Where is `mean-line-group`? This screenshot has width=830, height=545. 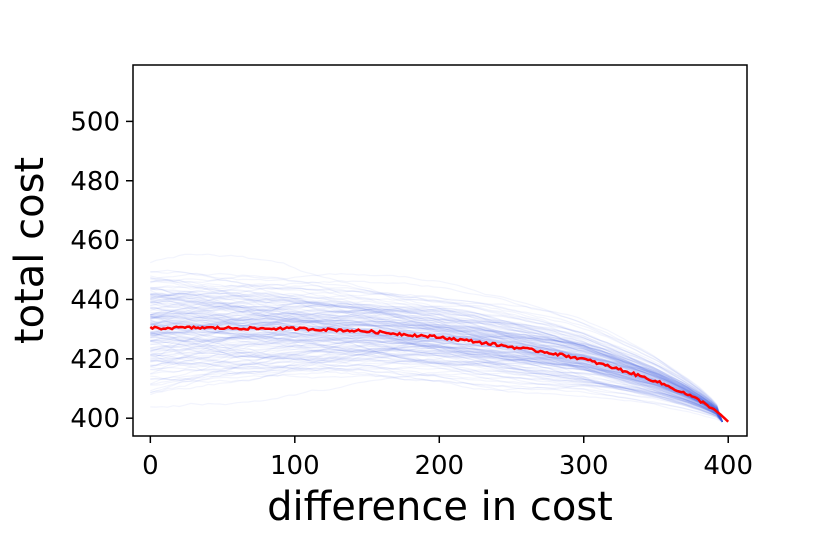 mean-line-group is located at coordinates (439, 374).